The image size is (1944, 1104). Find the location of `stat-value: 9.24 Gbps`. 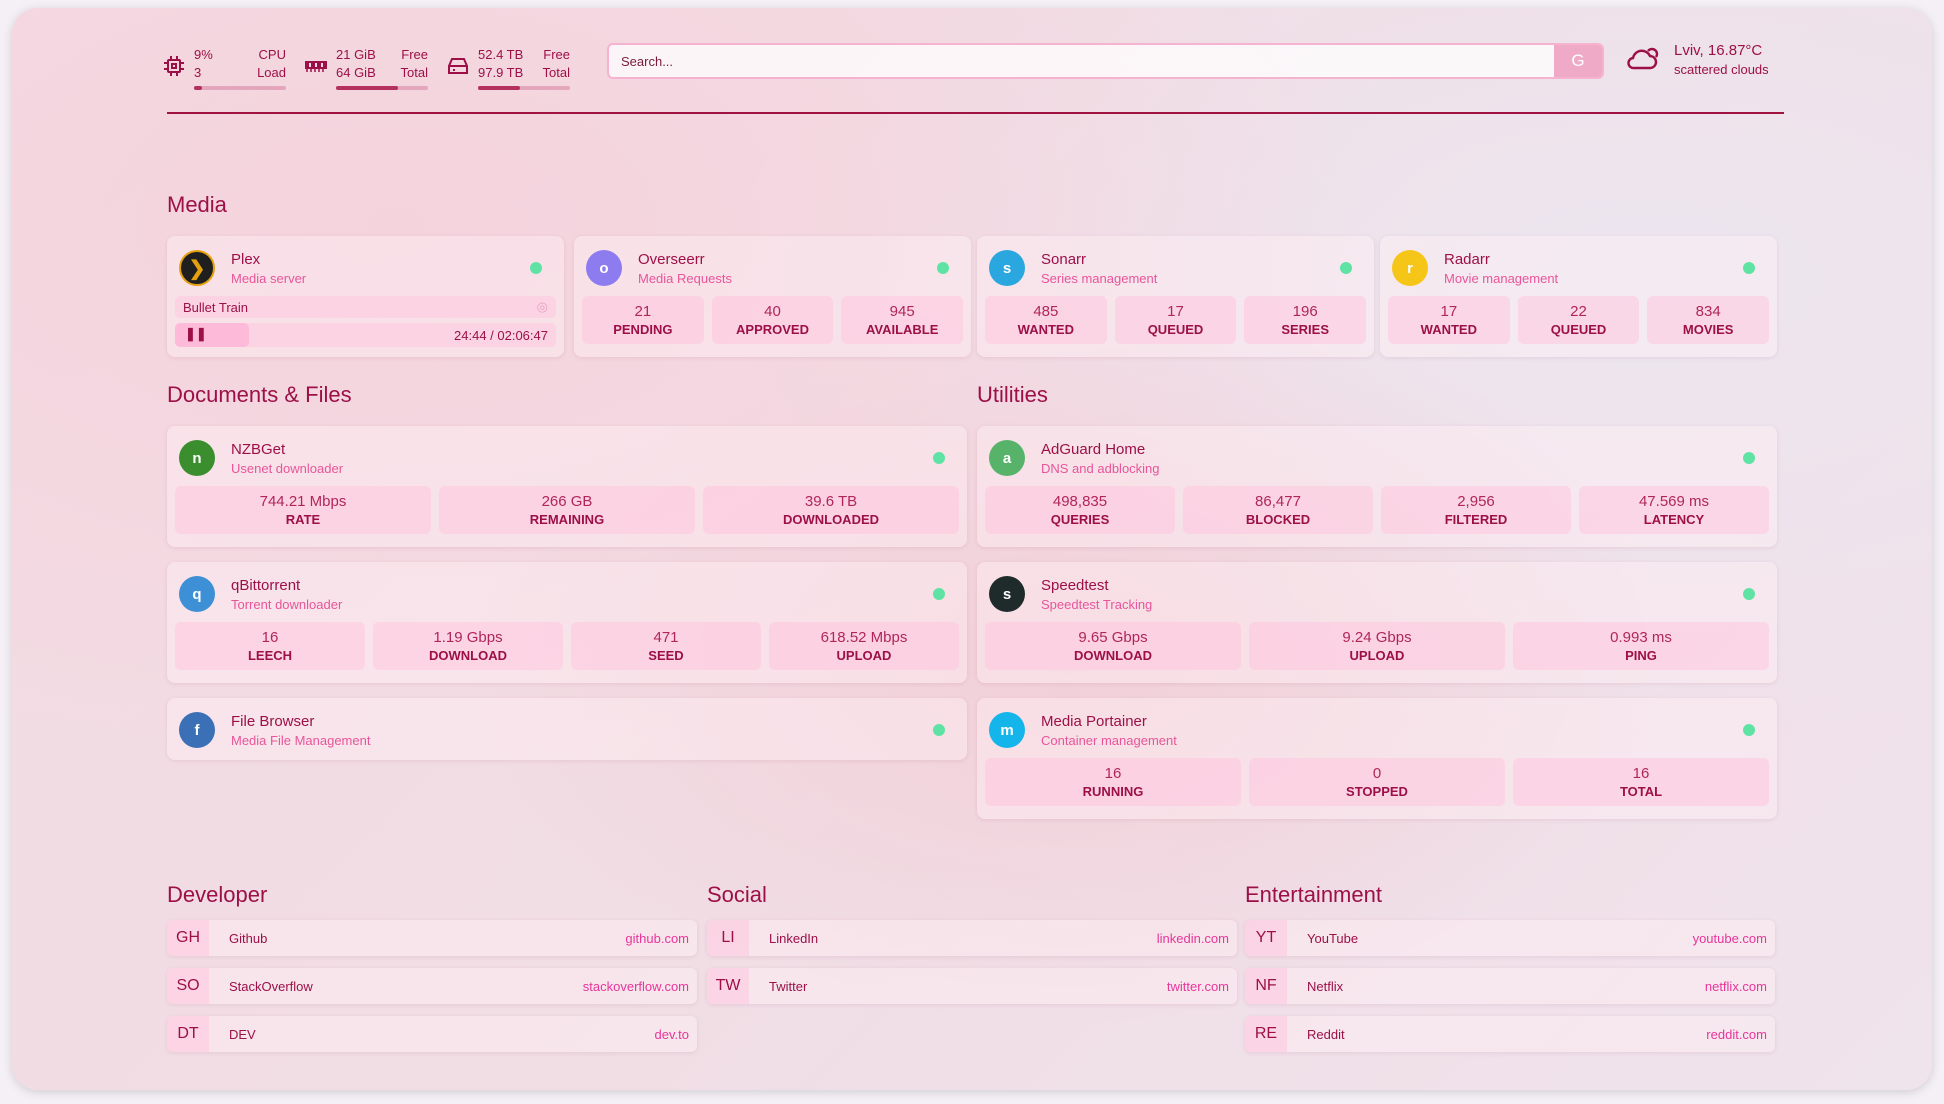

stat-value: 9.24 Gbps is located at coordinates (1377, 637).